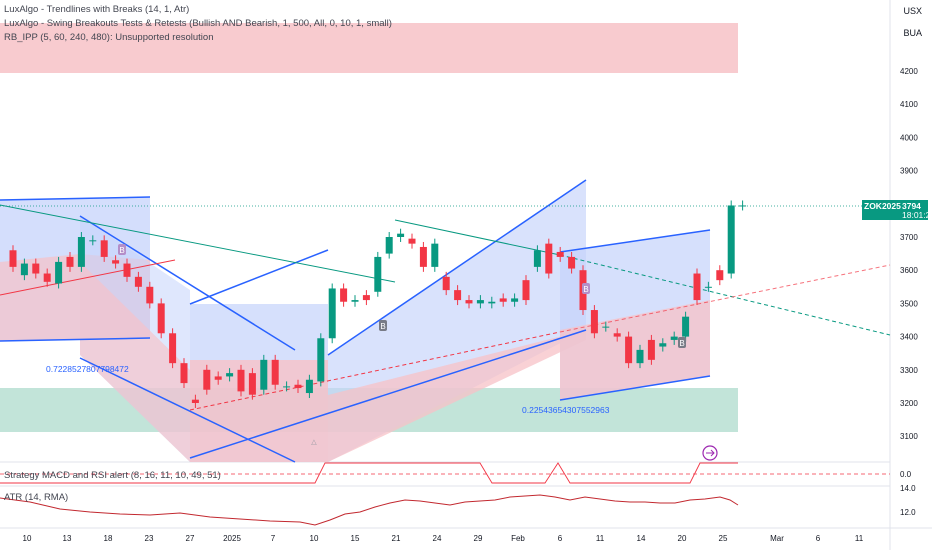  What do you see at coordinates (882, 206) in the screenshot?
I see `symbol-label: ZOK2025` at bounding box center [882, 206].